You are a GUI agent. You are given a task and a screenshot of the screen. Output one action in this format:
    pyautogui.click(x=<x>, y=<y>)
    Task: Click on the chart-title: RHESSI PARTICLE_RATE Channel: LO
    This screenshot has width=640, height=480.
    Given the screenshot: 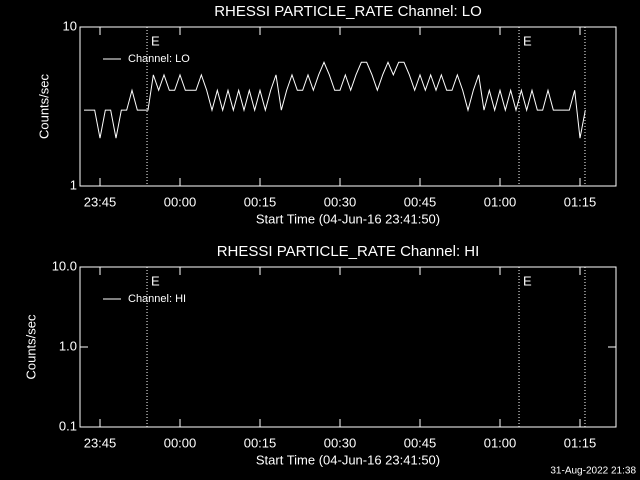 What is the action you would take?
    pyautogui.click(x=348, y=11)
    